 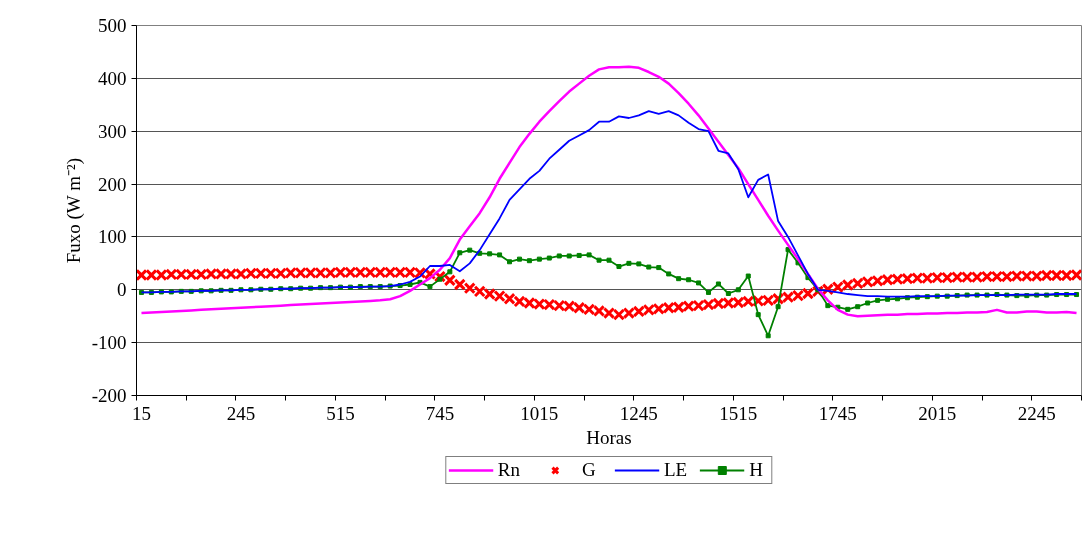 What do you see at coordinates (837, 413) in the screenshot?
I see `x-tick-label: 1745` at bounding box center [837, 413].